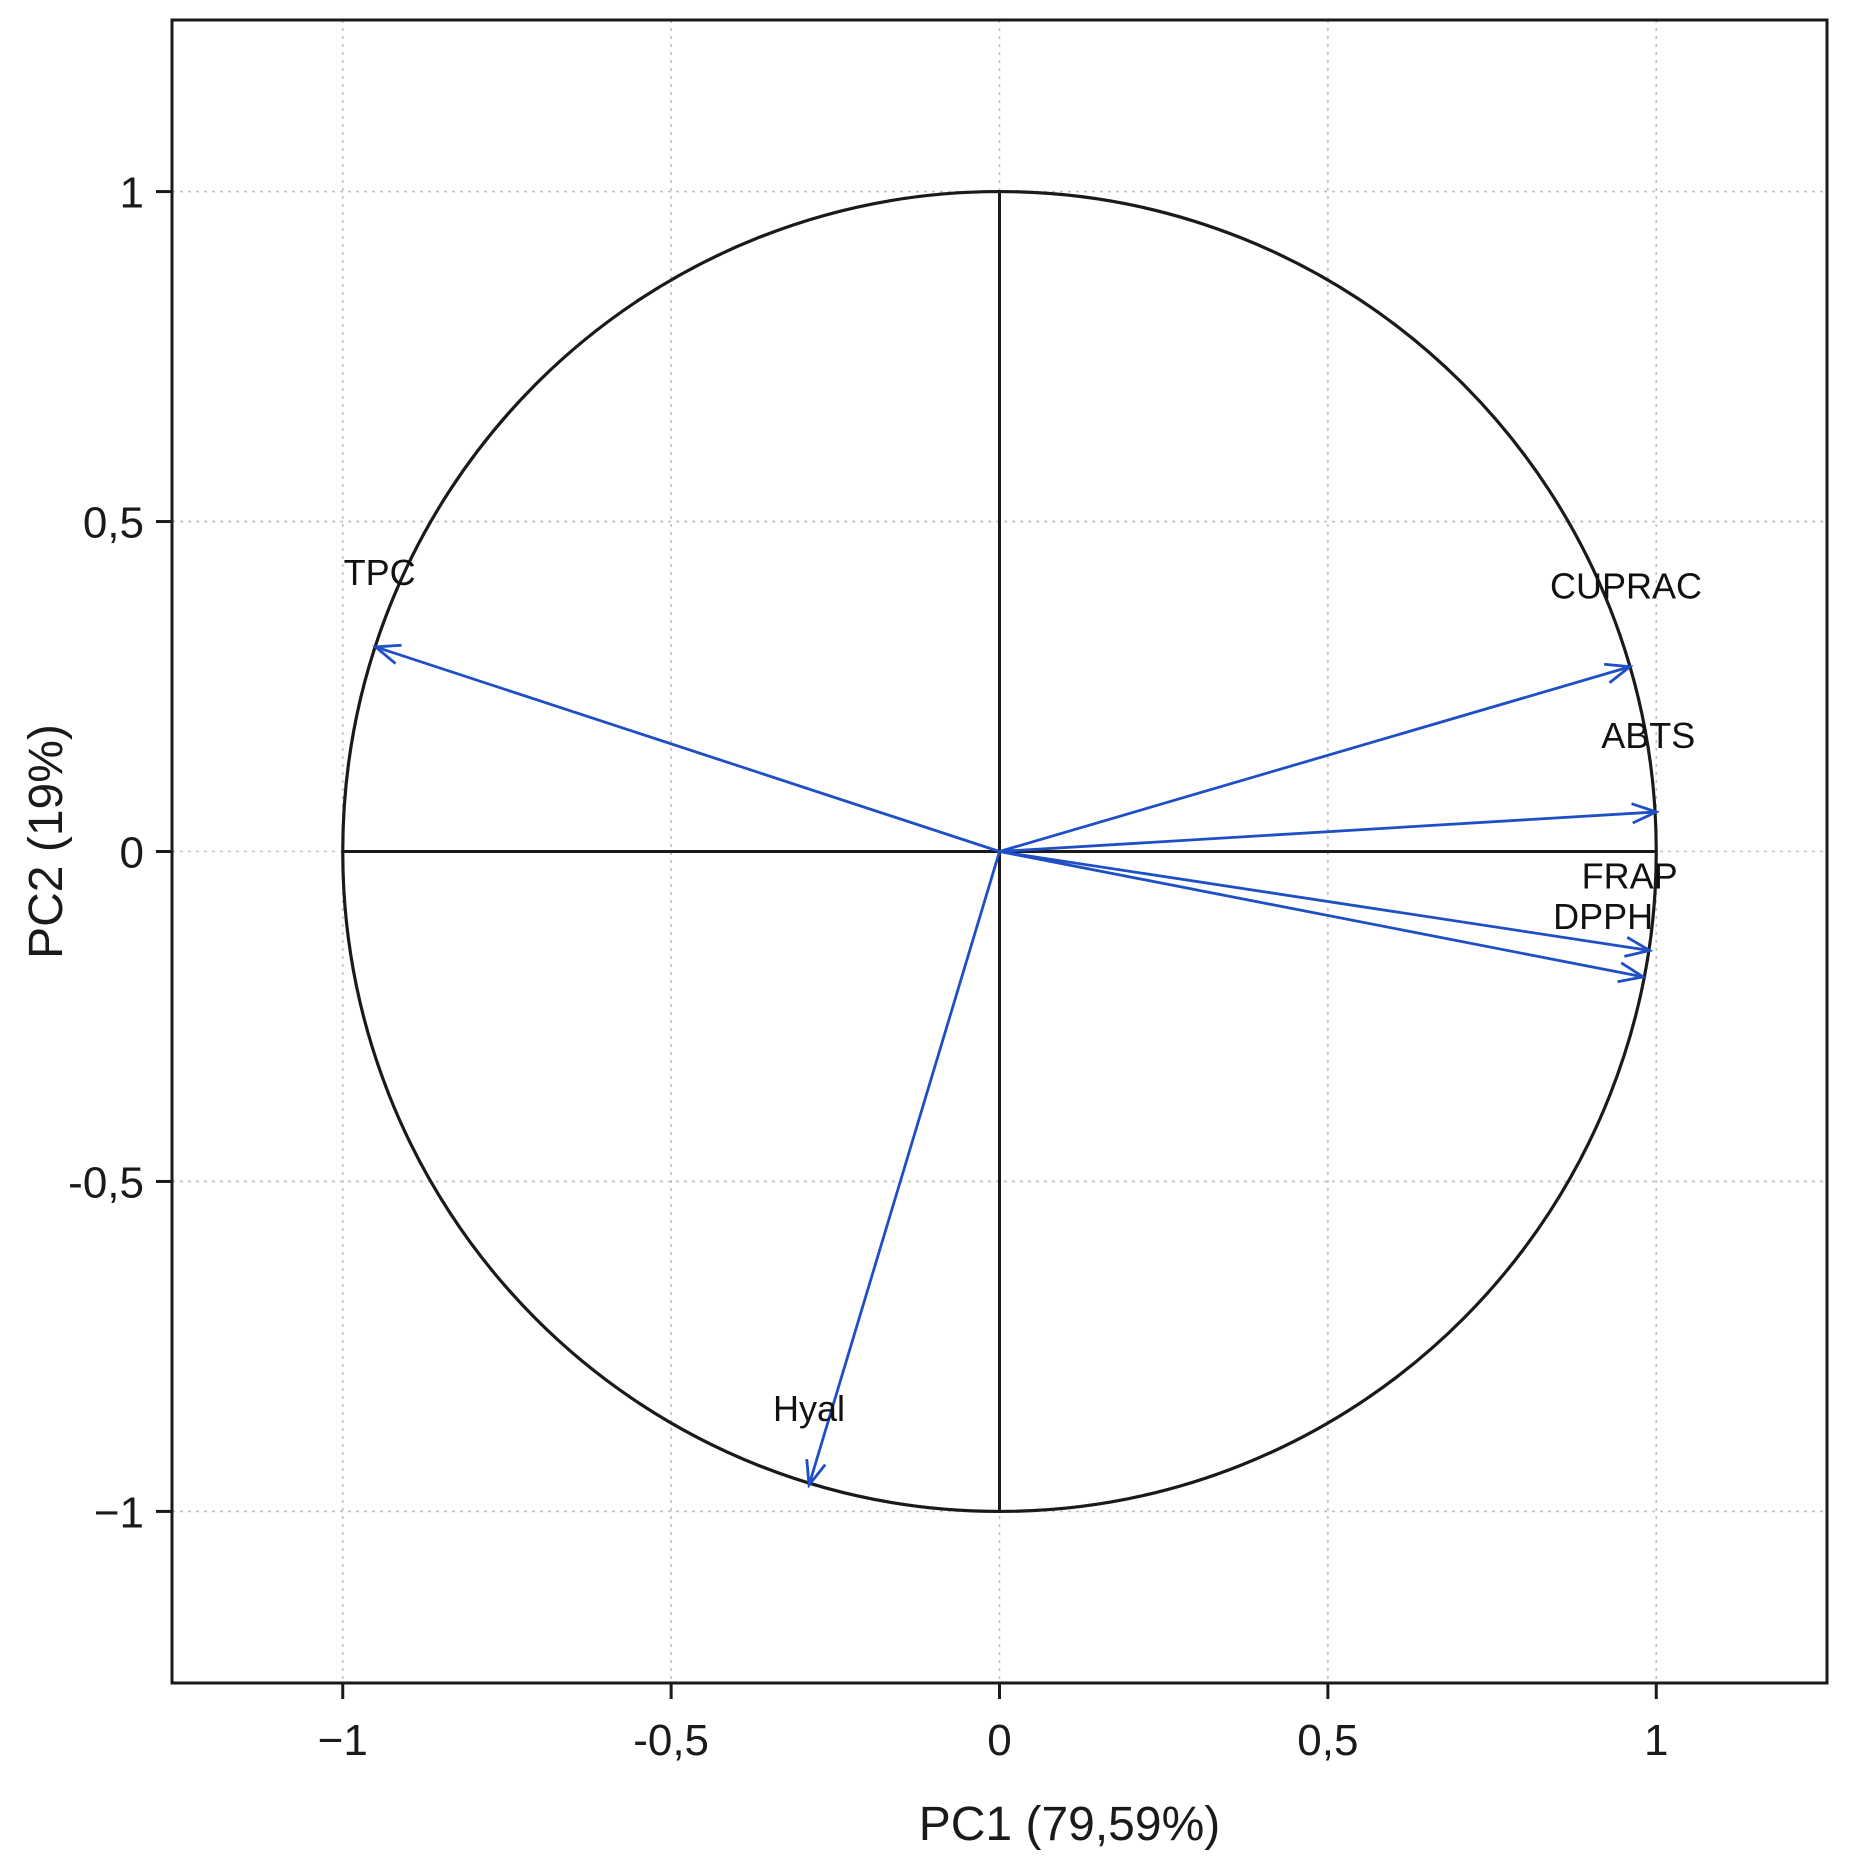 The width and height of the screenshot is (1853, 1865). Describe the element at coordinates (1069, 1824) in the screenshot. I see `x-axis-title: PC1 (79,59%)` at that location.